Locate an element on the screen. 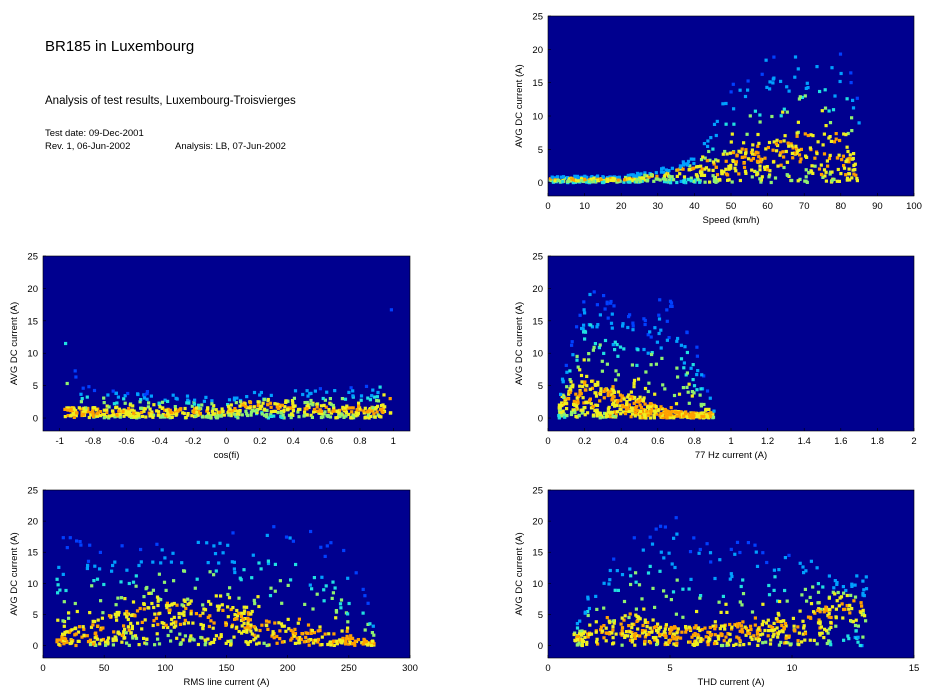  x-tick-label: 1.2 is located at coordinates (767, 441).